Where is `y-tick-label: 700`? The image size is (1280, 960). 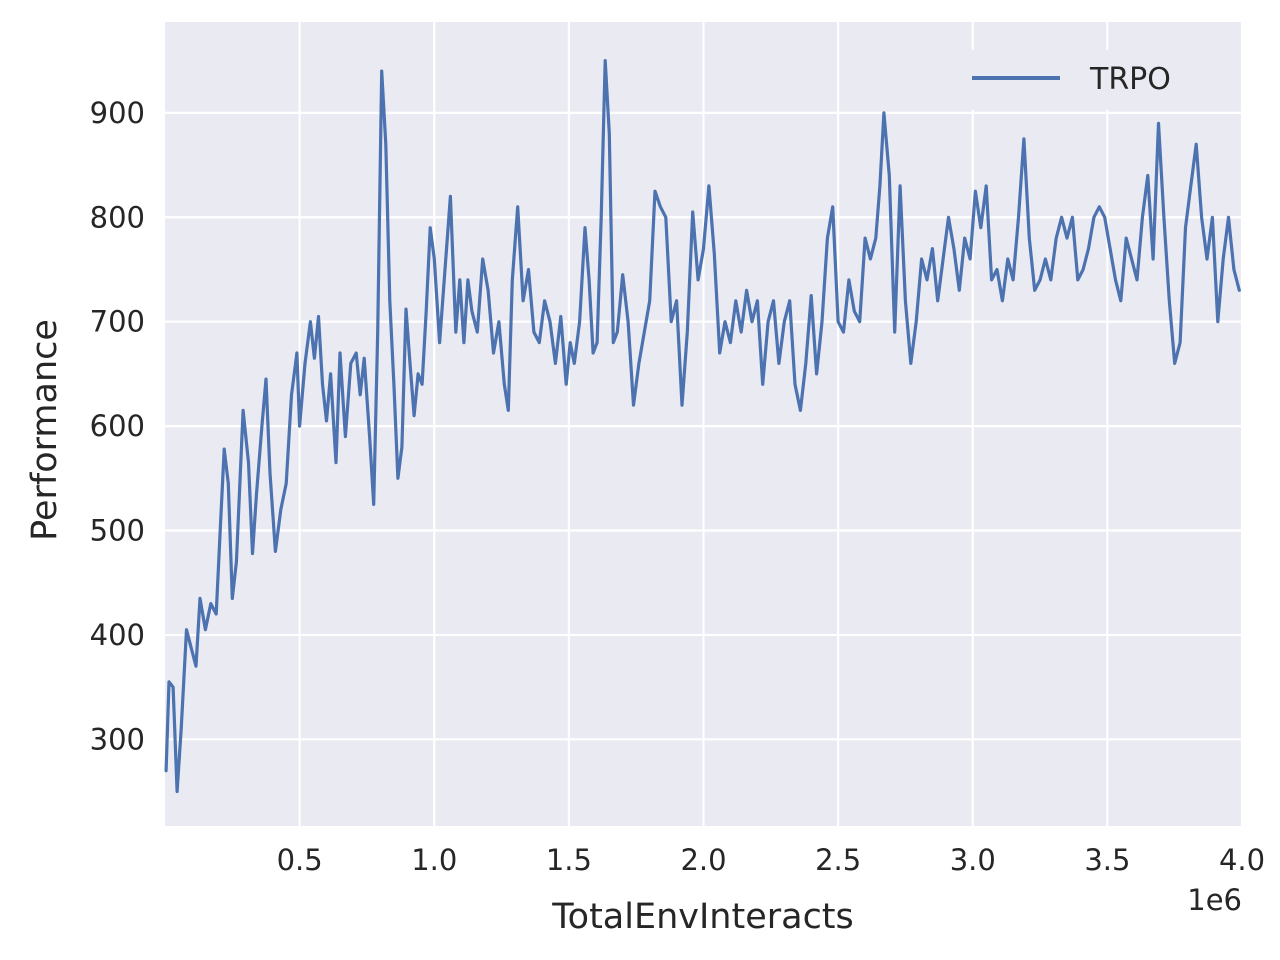
y-tick-label: 700 is located at coordinates (117, 322).